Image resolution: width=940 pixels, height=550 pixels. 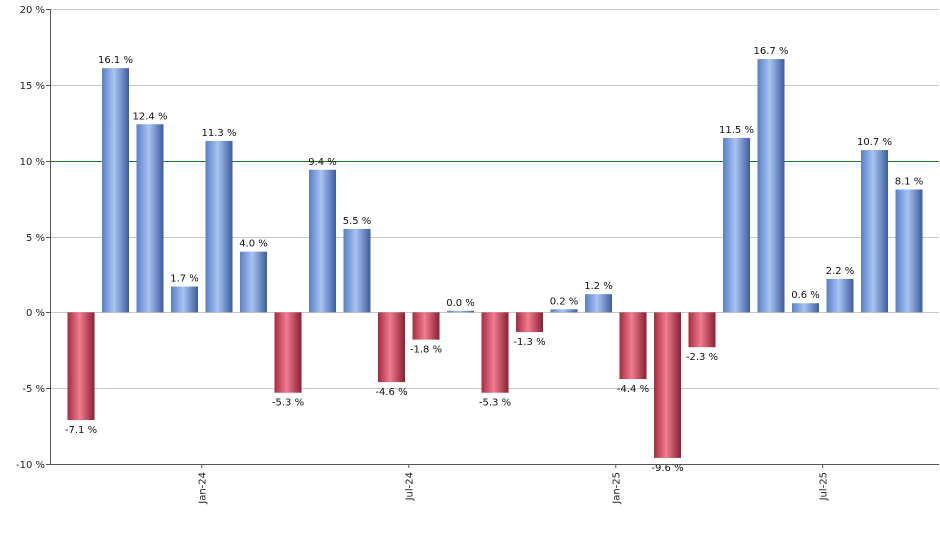 I want to click on data-label: 11.3 %, so click(x=219, y=133).